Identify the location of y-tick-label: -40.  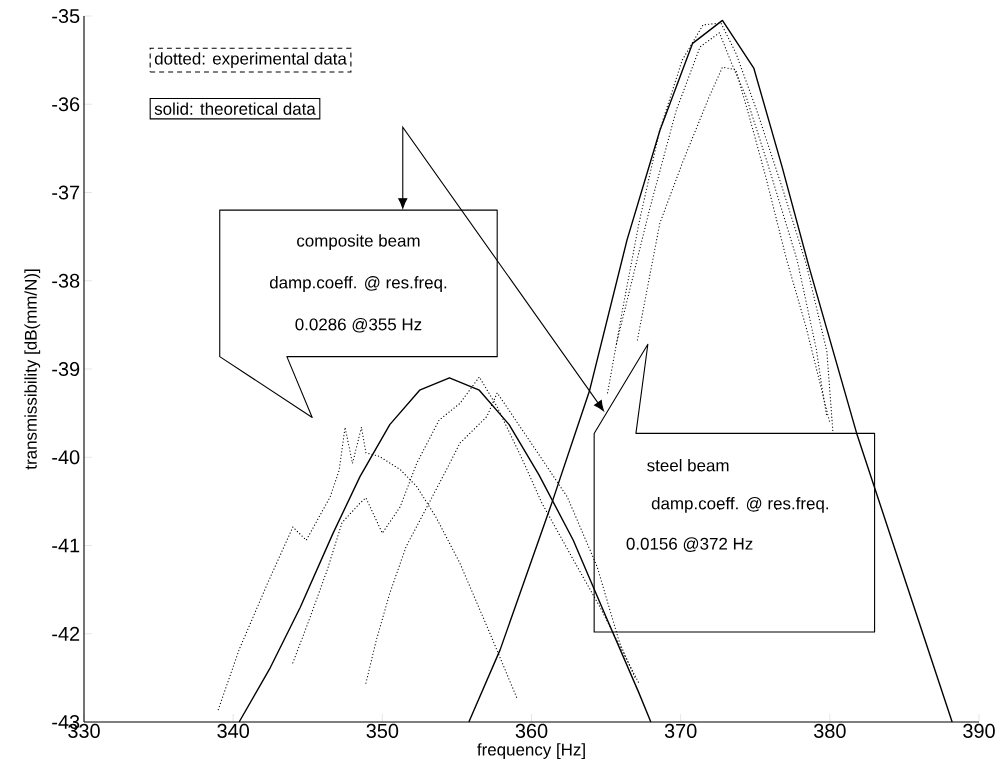
(66, 457).